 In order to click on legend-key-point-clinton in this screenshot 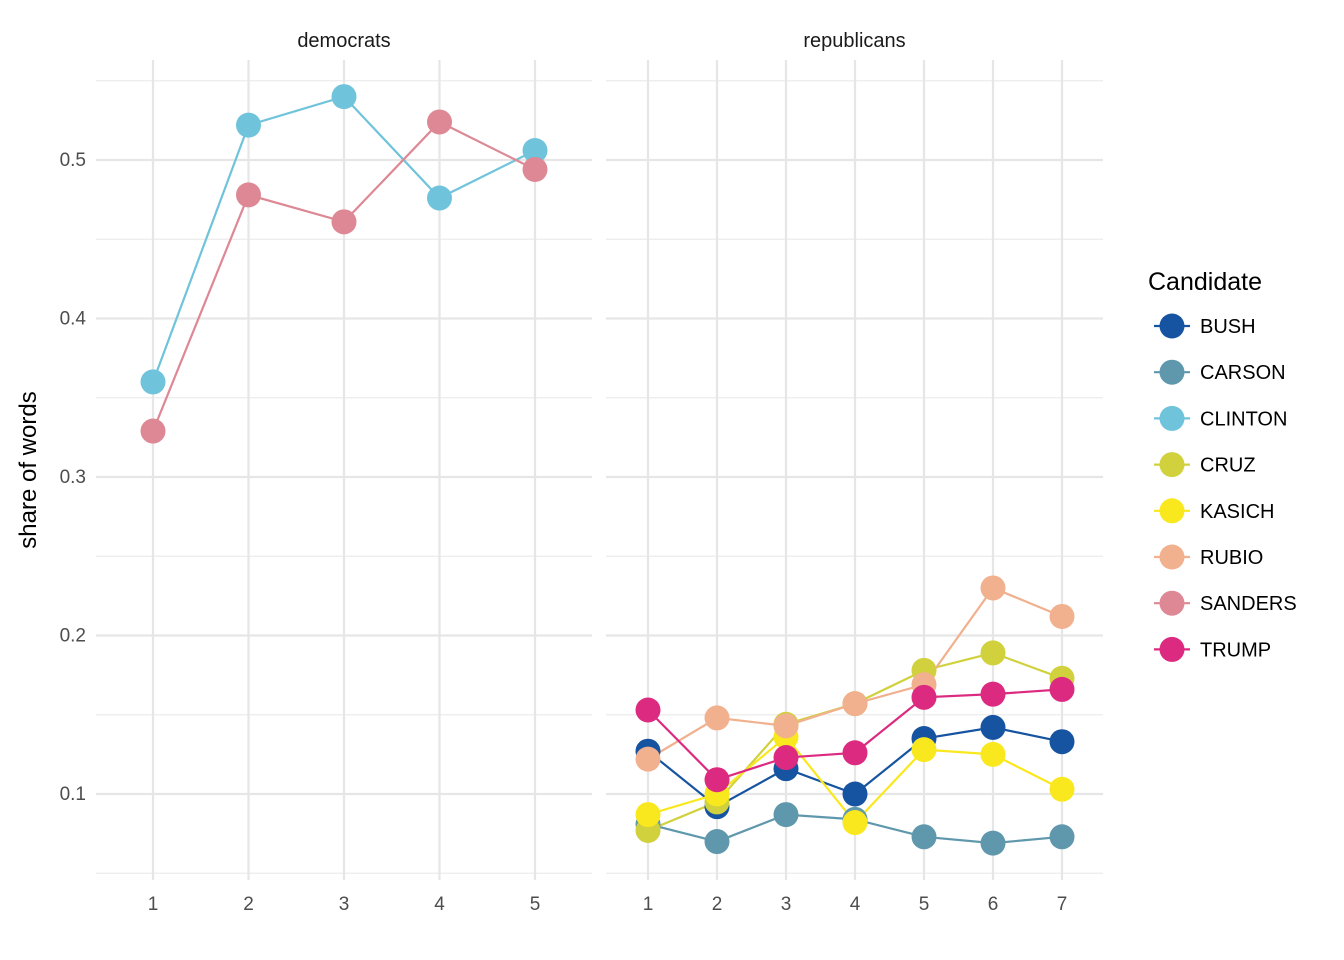, I will do `click(1172, 418)`.